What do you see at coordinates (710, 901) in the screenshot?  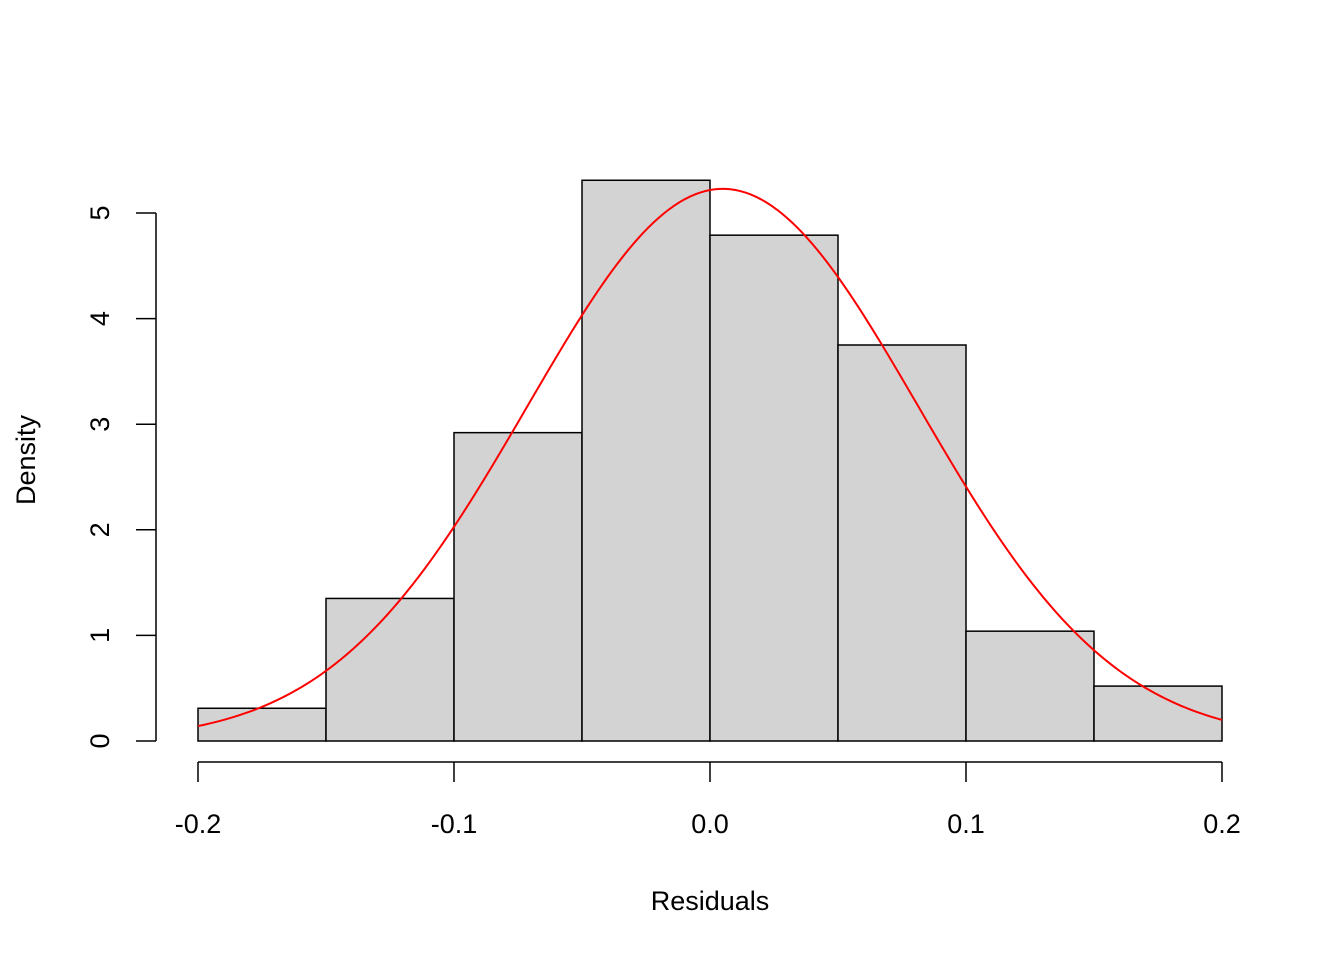 I see `x-axis-label: Residuals` at bounding box center [710, 901].